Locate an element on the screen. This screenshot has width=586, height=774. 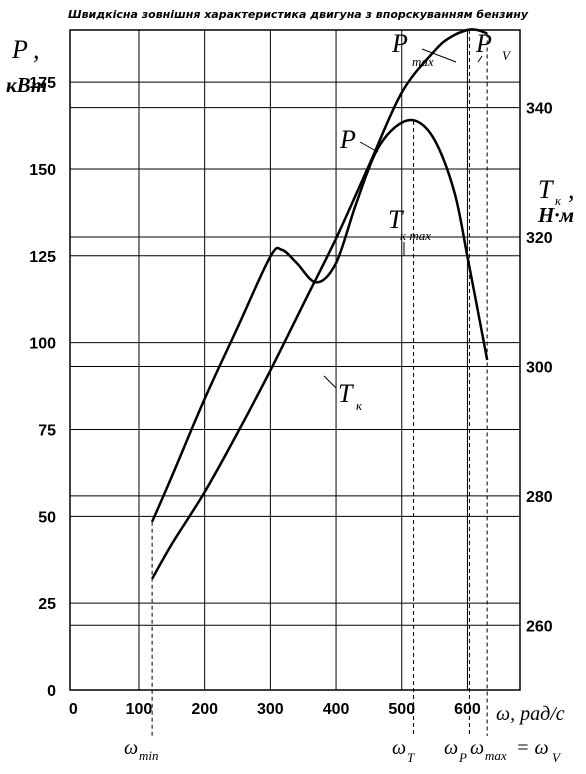
y-left-tick-label: 100 is located at coordinates (42, 344).